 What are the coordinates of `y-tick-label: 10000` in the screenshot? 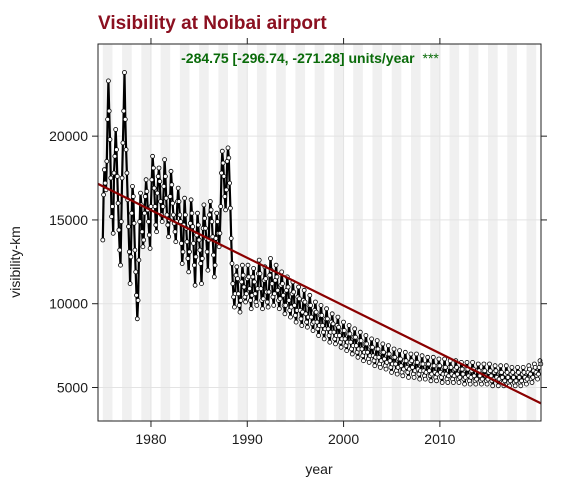 It's located at (68, 304).